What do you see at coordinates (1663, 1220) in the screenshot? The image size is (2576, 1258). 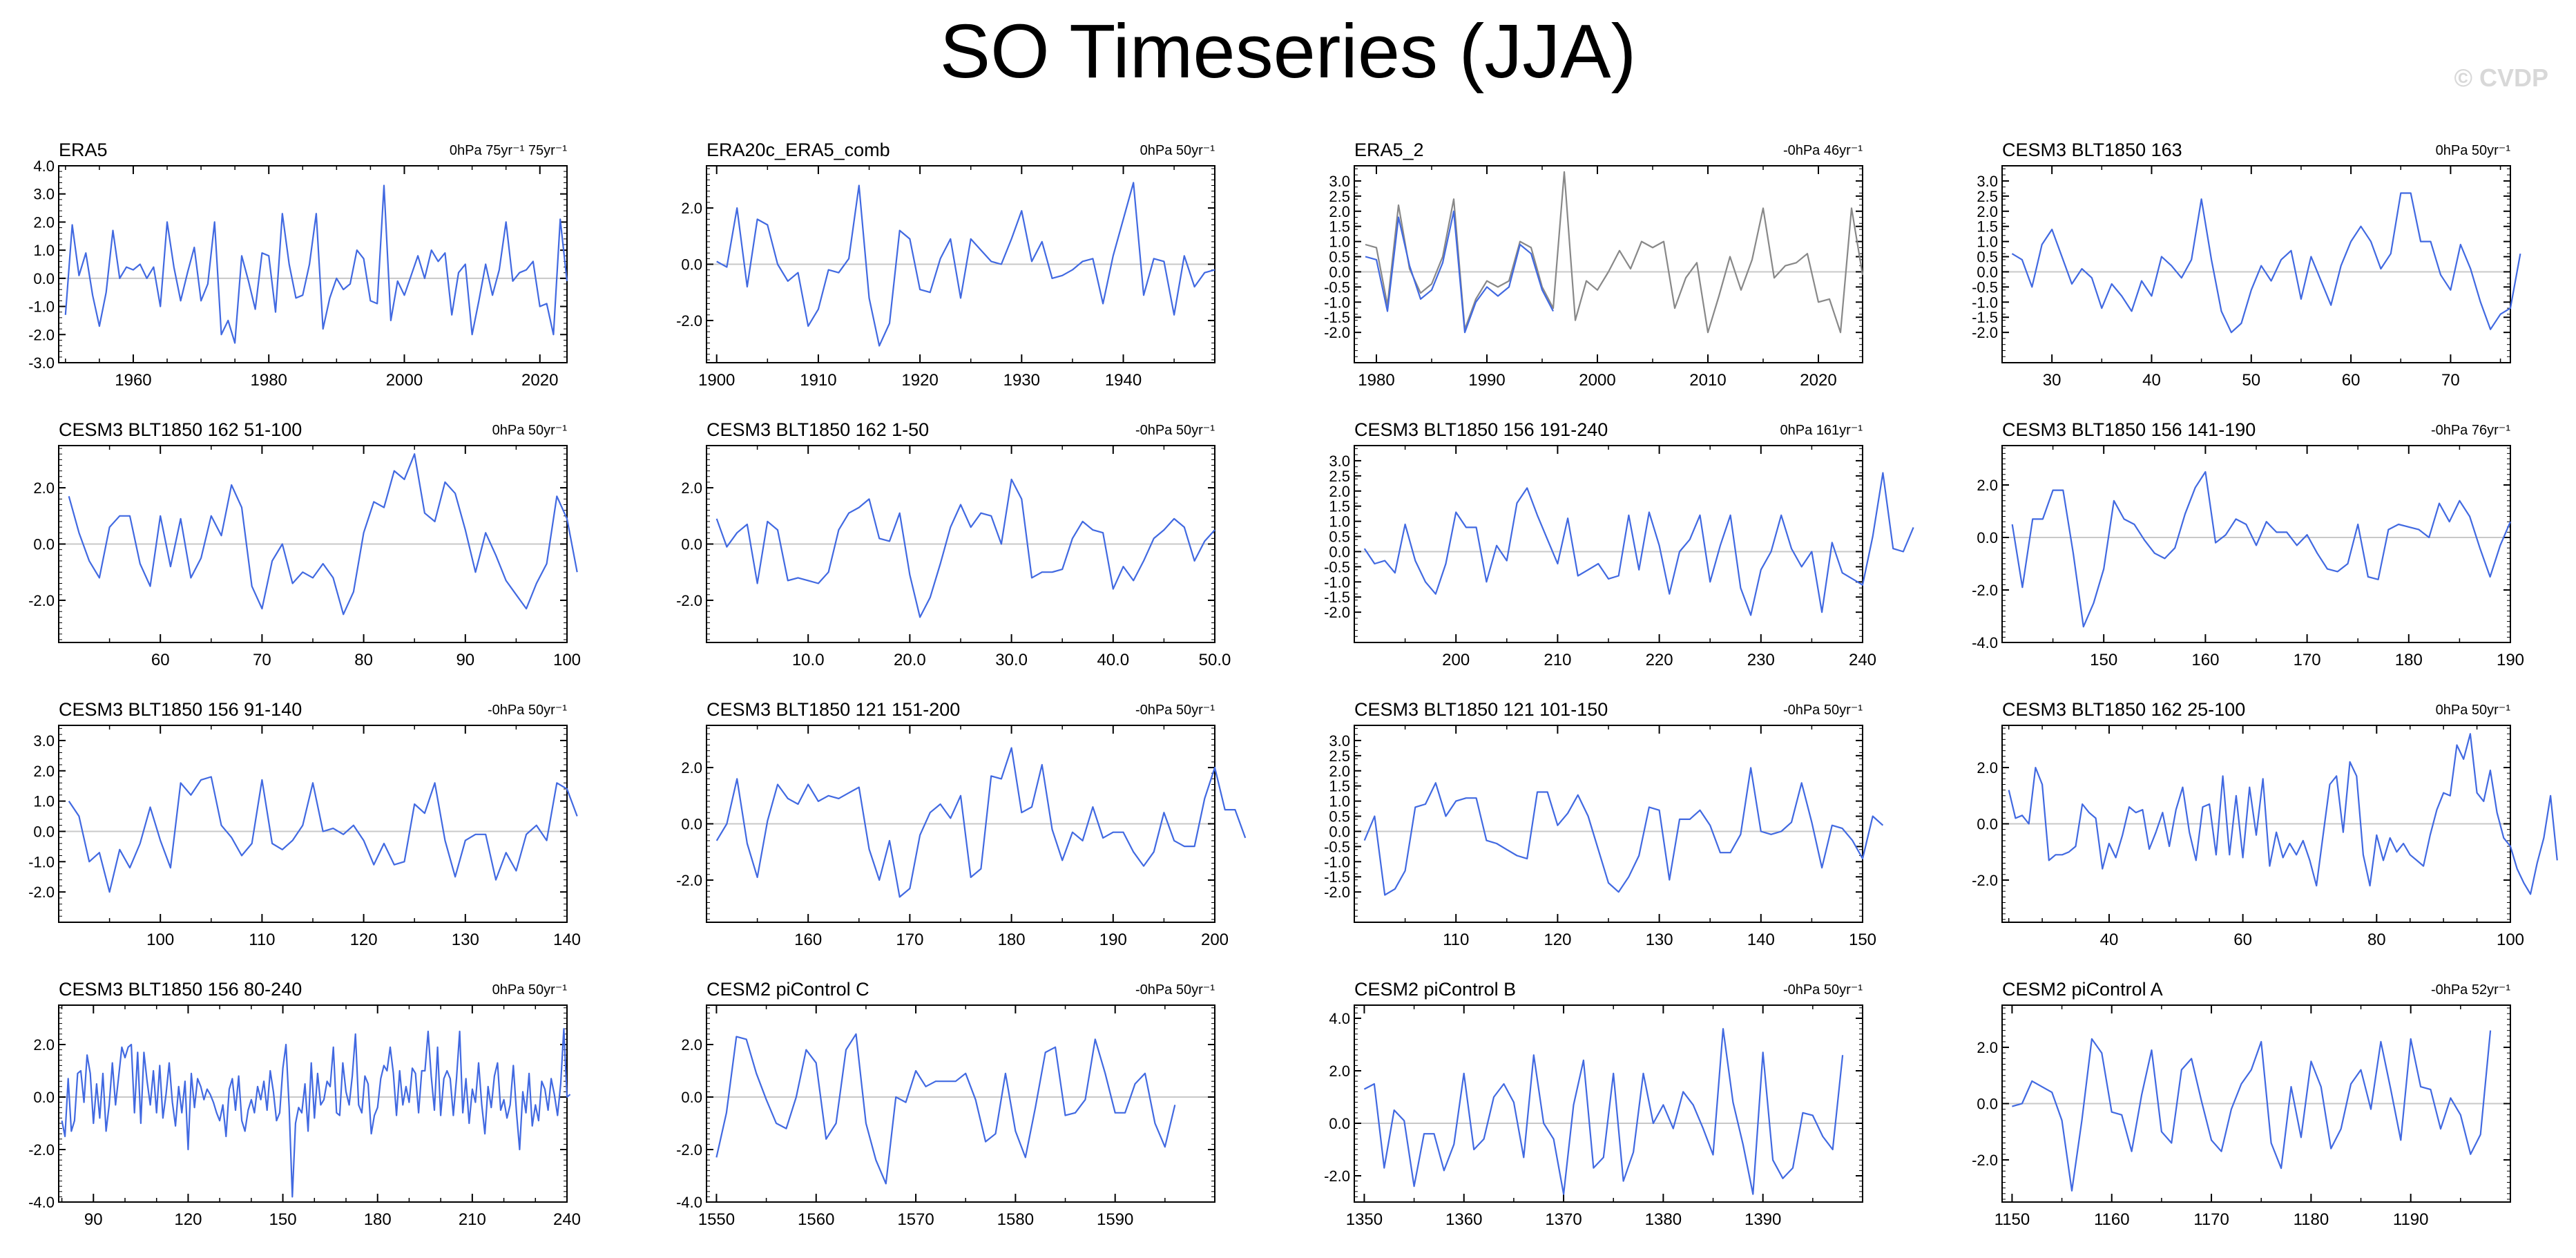 I see `x-tick-label: 1380` at bounding box center [1663, 1220].